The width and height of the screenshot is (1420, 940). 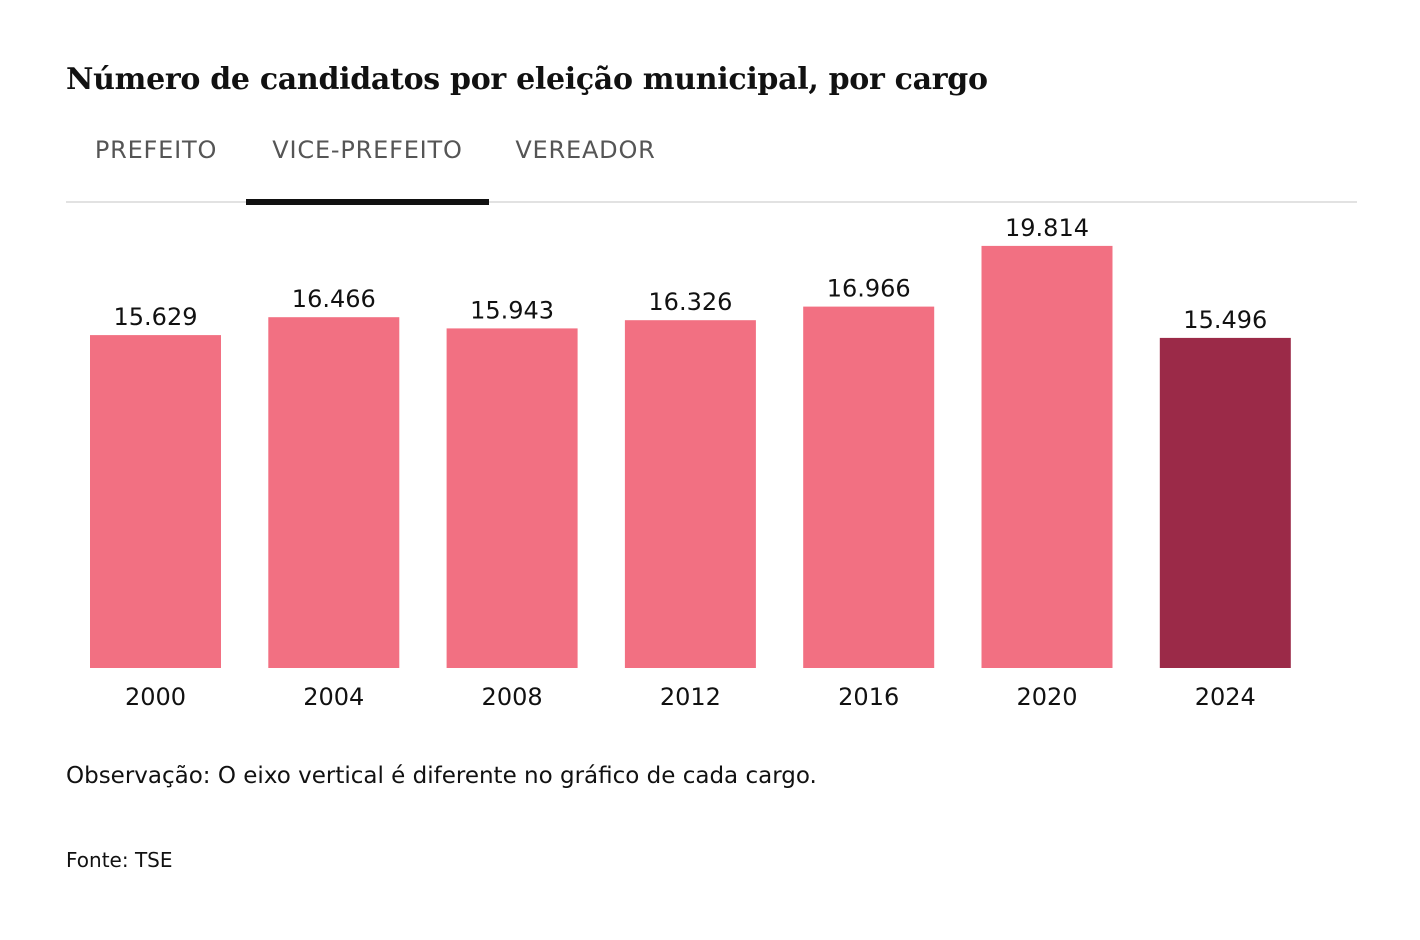 I want to click on bar-2008, so click(x=512, y=498).